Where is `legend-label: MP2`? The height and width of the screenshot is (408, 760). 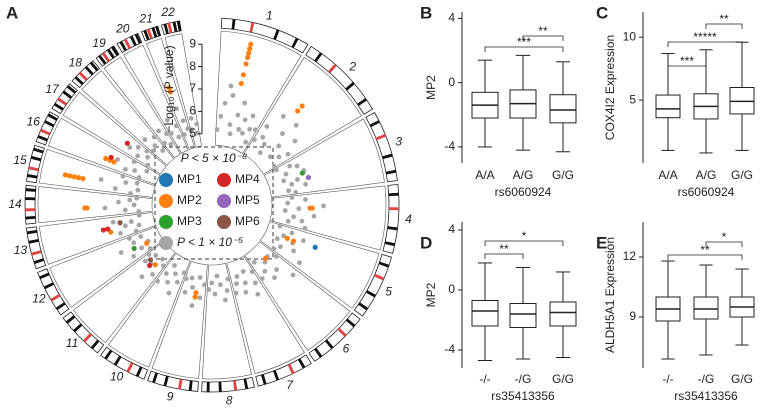 legend-label: MP2 is located at coordinates (189, 200).